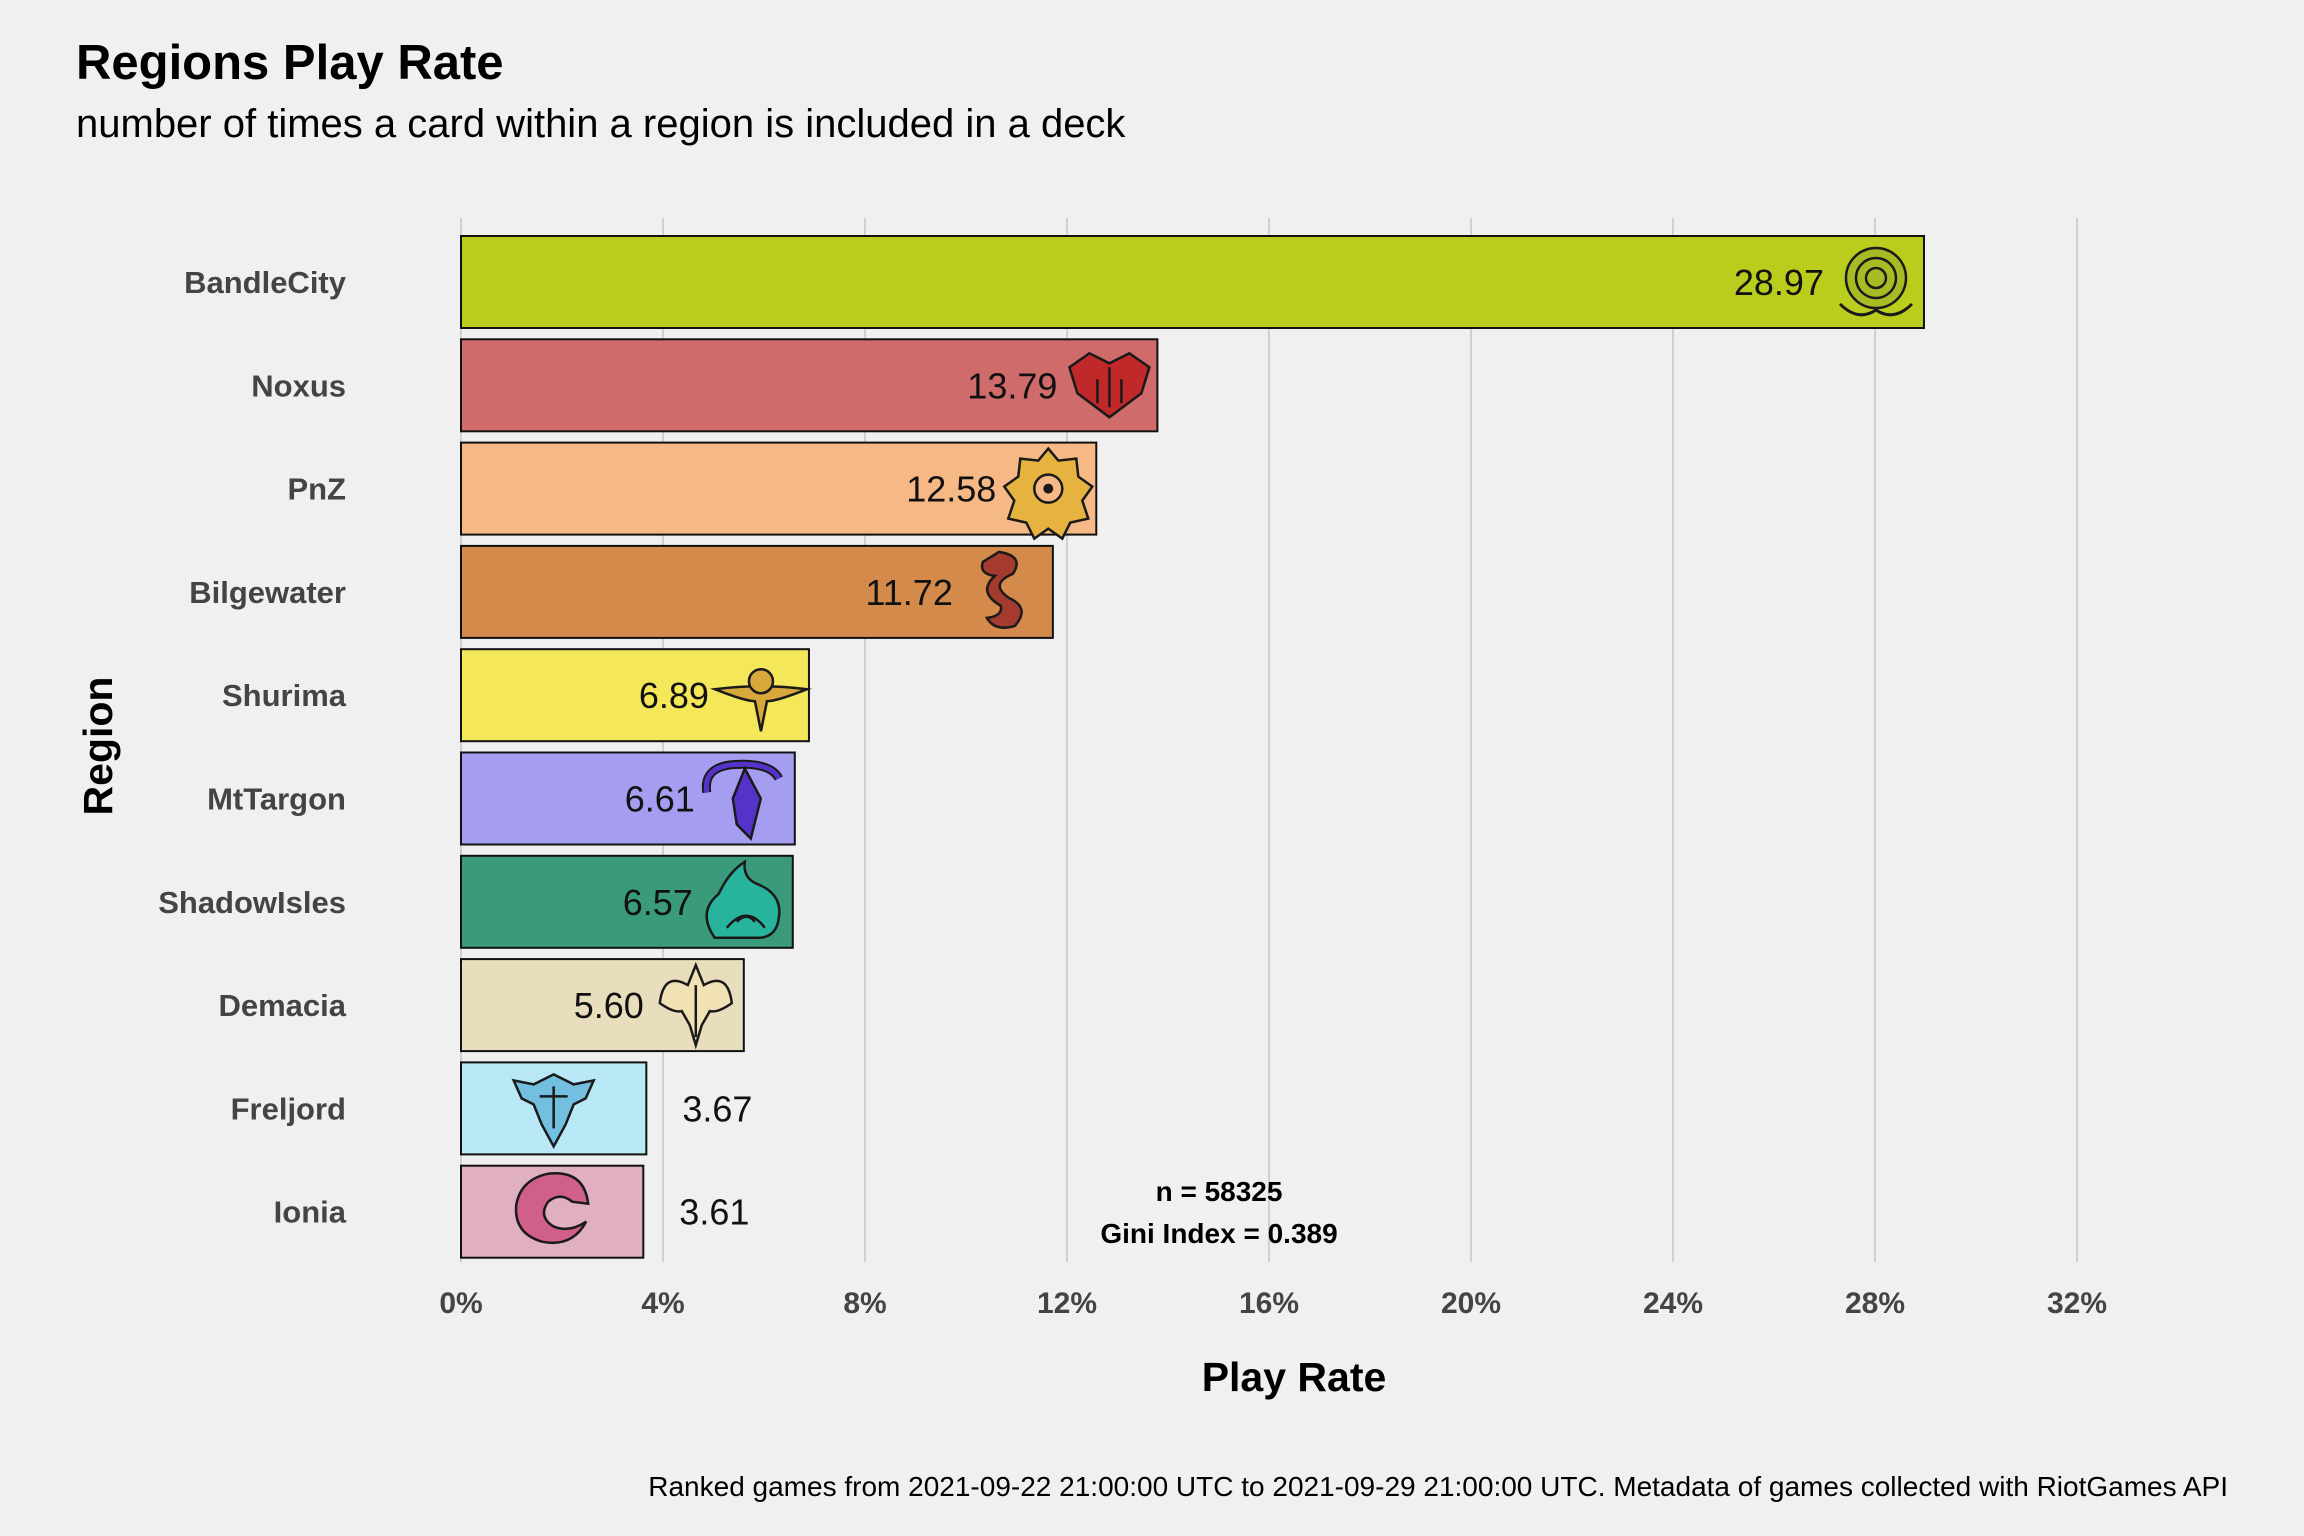 This screenshot has height=1536, width=2304. Describe the element at coordinates (316, 489) in the screenshot. I see `category-label: PnZ` at that location.